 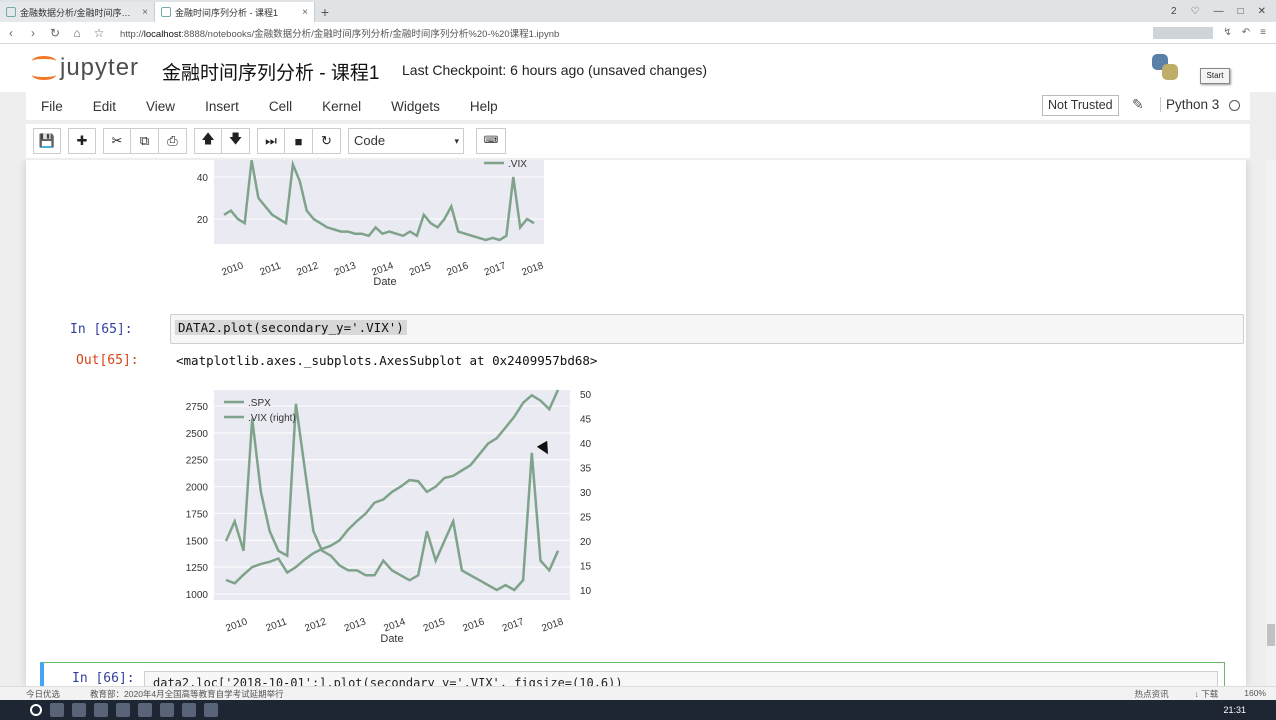 What do you see at coordinates (415, 106) in the screenshot?
I see `menu-widgets: Widgets` at bounding box center [415, 106].